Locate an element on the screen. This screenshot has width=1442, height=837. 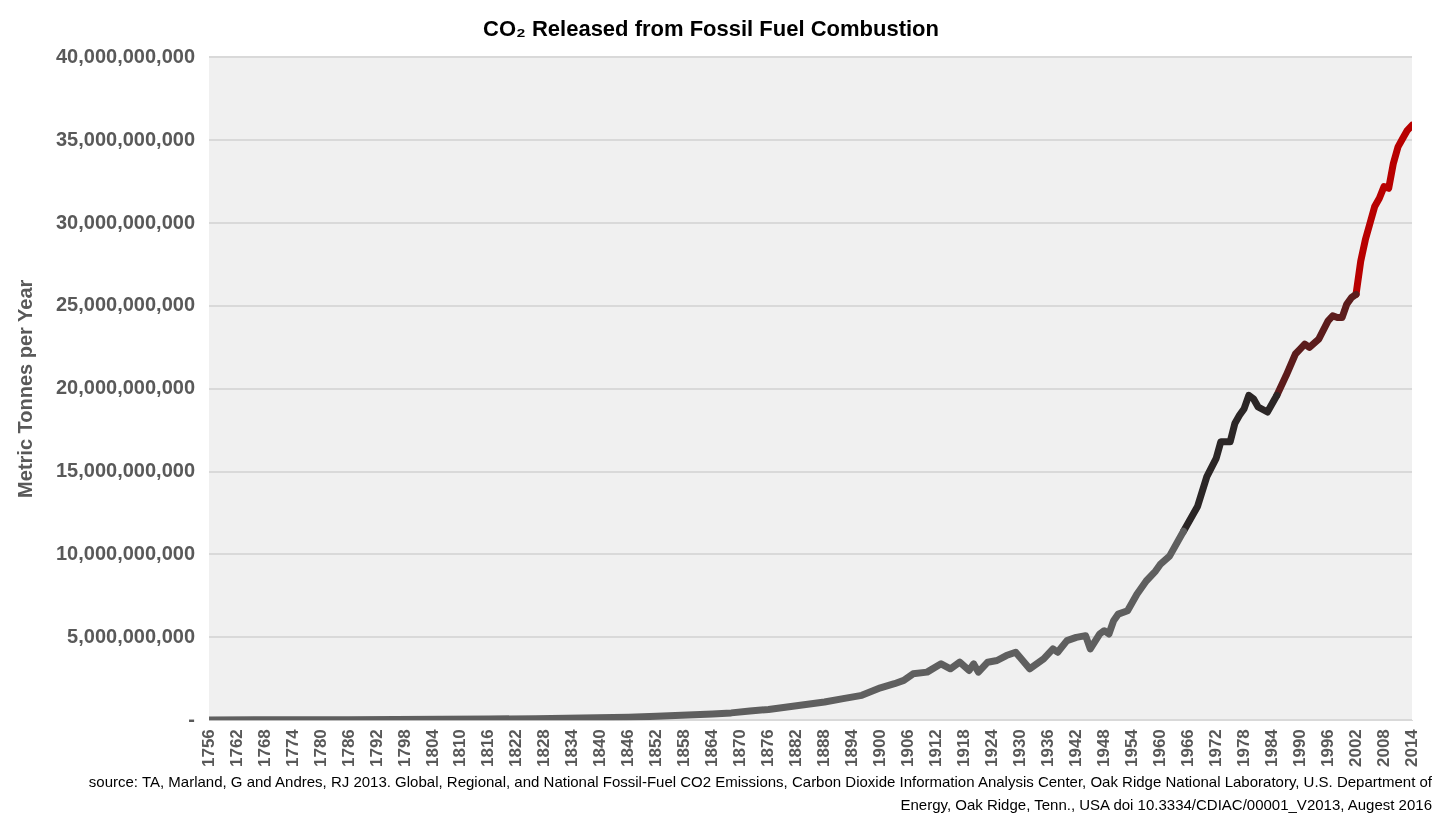
x-tick-label: 2008 is located at coordinates (1383, 748).